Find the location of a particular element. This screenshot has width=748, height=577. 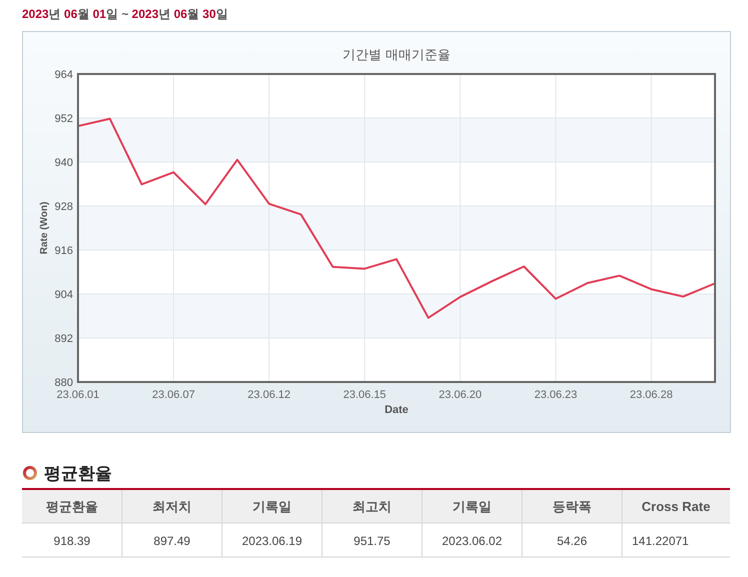

y-tick-label: 928 is located at coordinates (63, 207).